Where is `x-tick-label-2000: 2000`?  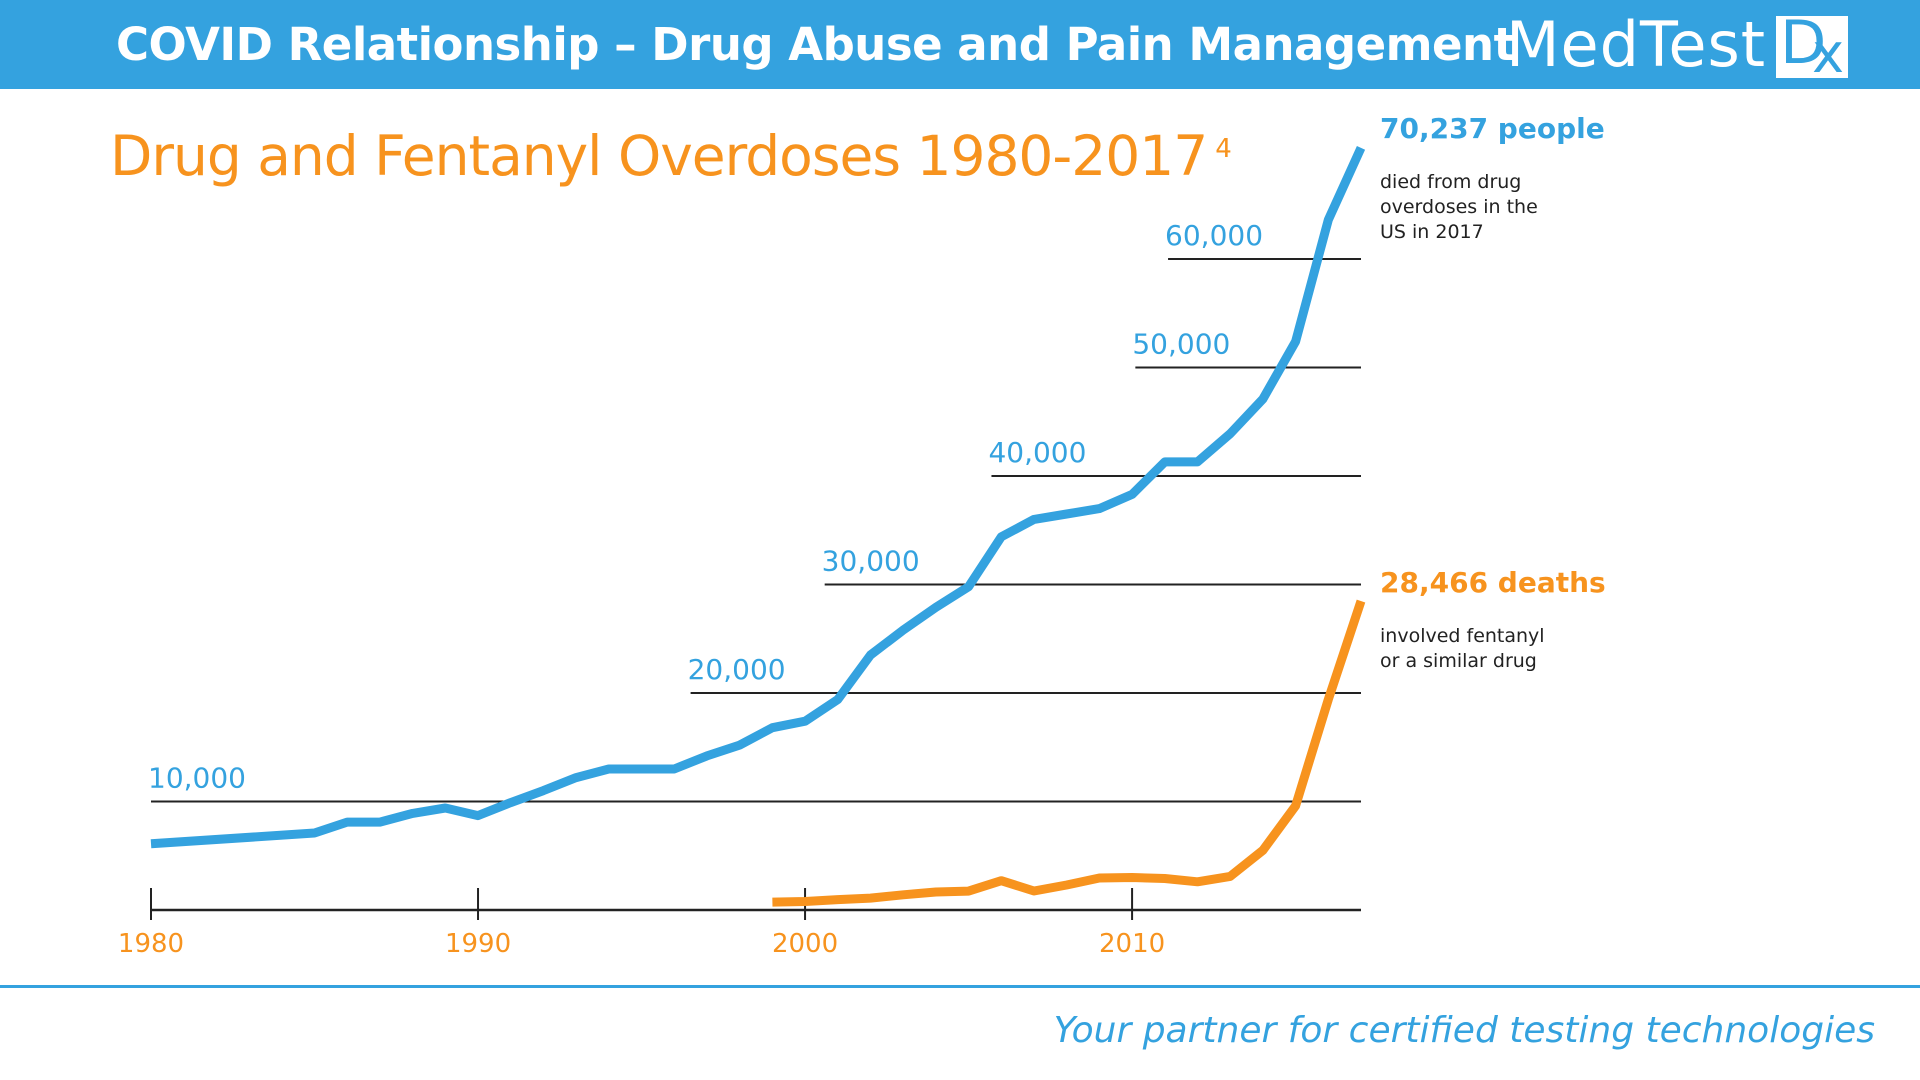
x-tick-label-2000: 2000 is located at coordinates (805, 944).